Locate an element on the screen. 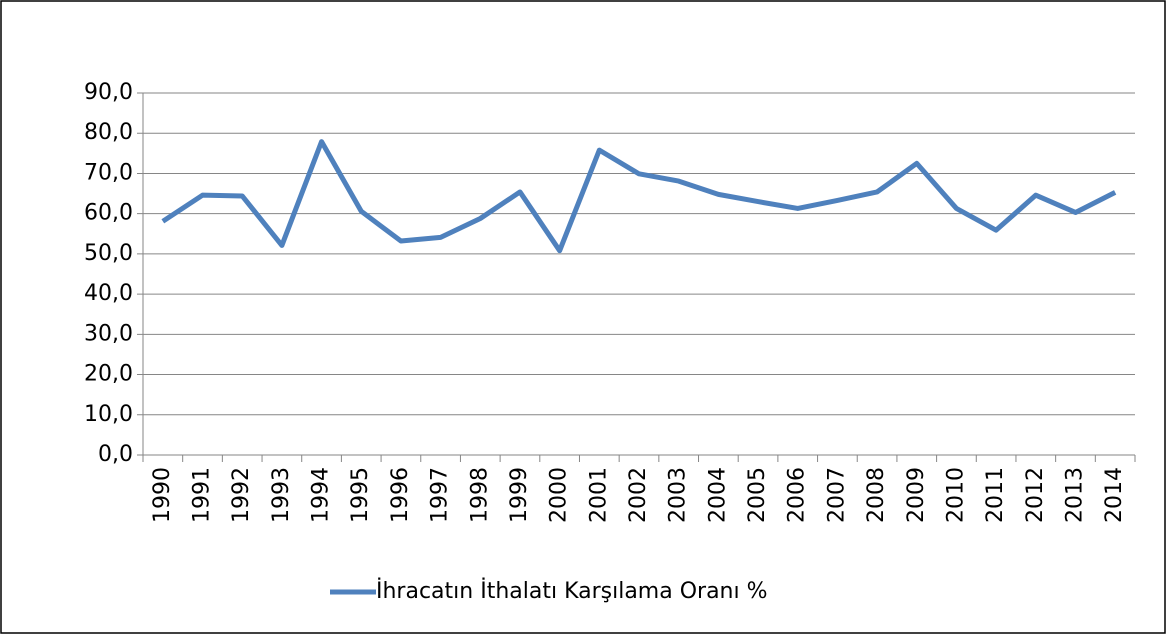  x-tick-label: 1999 is located at coordinates (519, 495).